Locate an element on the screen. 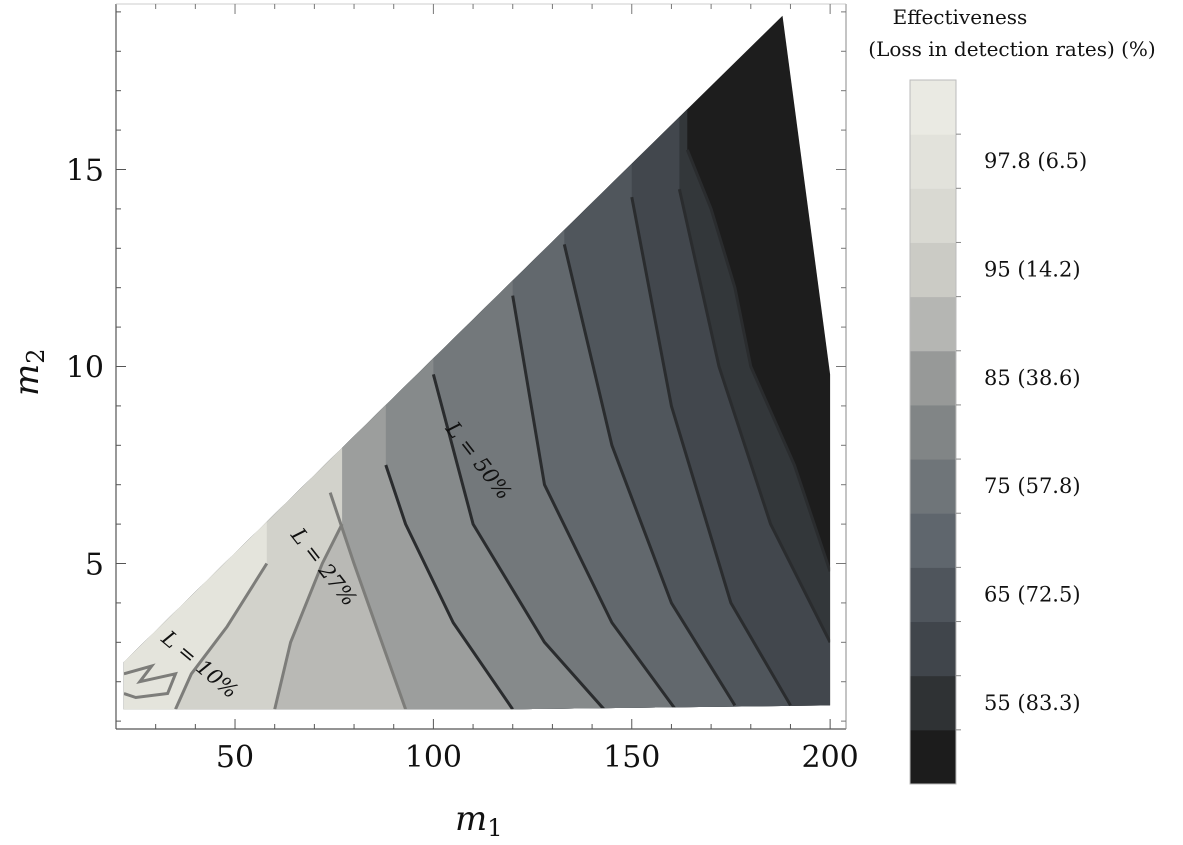 The height and width of the screenshot is (845, 1183). legend-label: 95 (14.2) is located at coordinates (1032, 270).